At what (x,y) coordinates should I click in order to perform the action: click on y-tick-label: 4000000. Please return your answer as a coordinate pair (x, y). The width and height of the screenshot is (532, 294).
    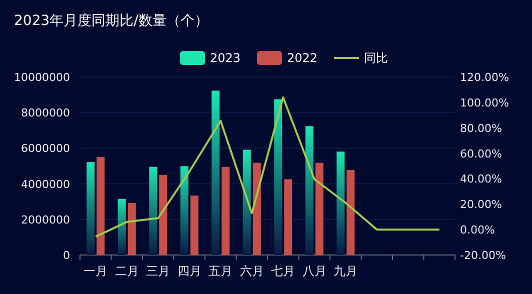
    Looking at the image, I should click on (45, 184).